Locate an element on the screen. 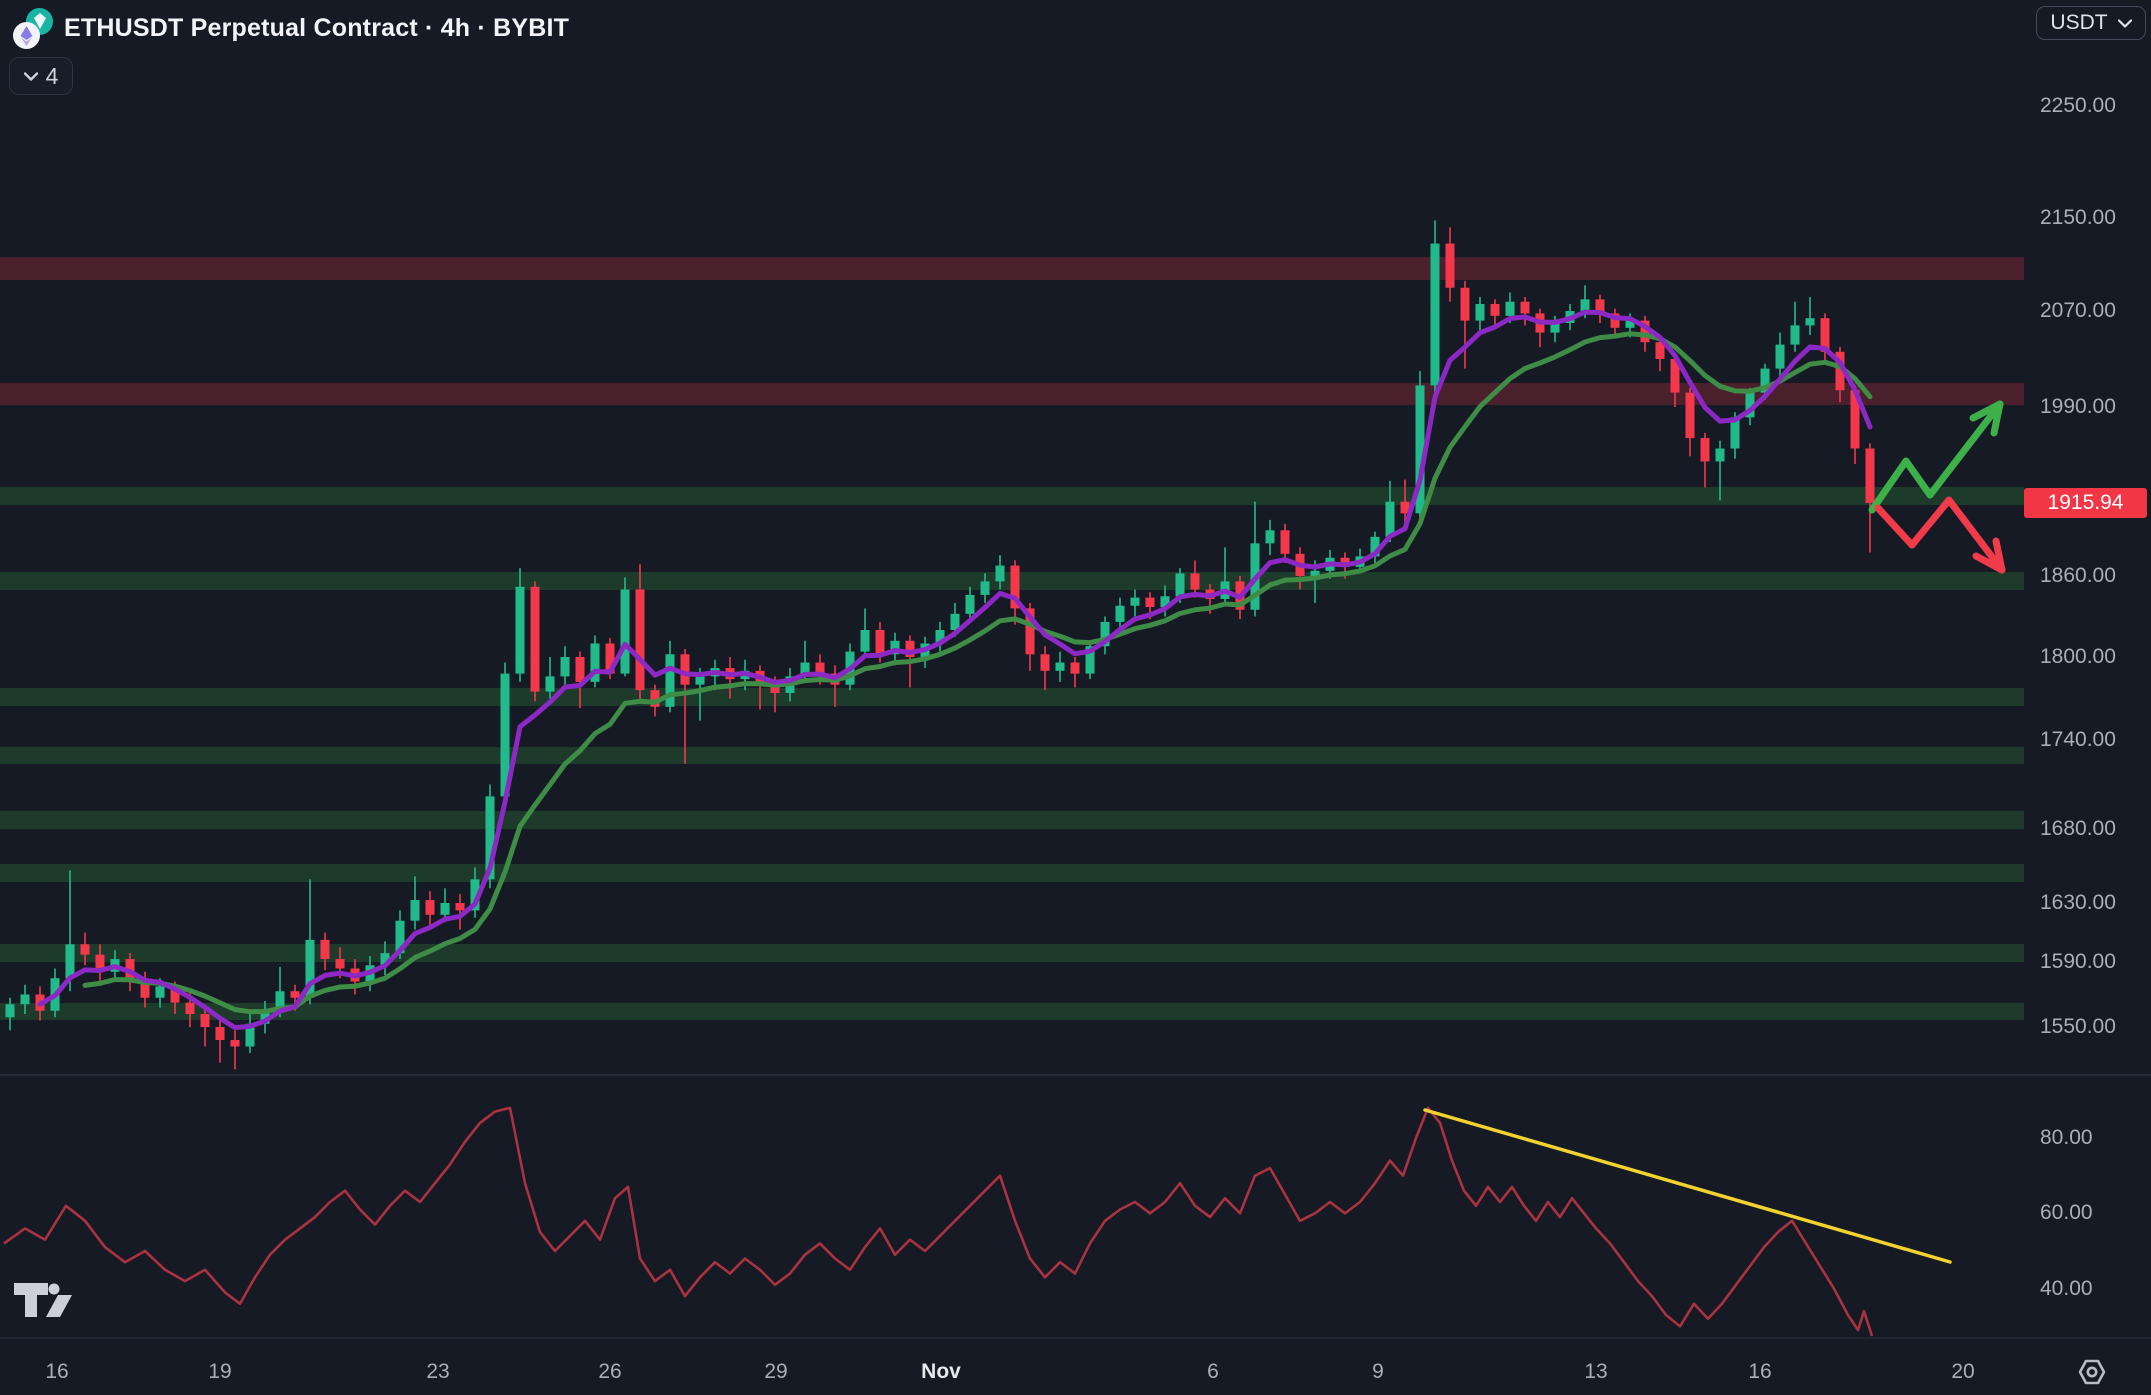 This screenshot has width=2151, height=1395. rsi-axis-label: 80.00 is located at coordinates (2066, 1137).